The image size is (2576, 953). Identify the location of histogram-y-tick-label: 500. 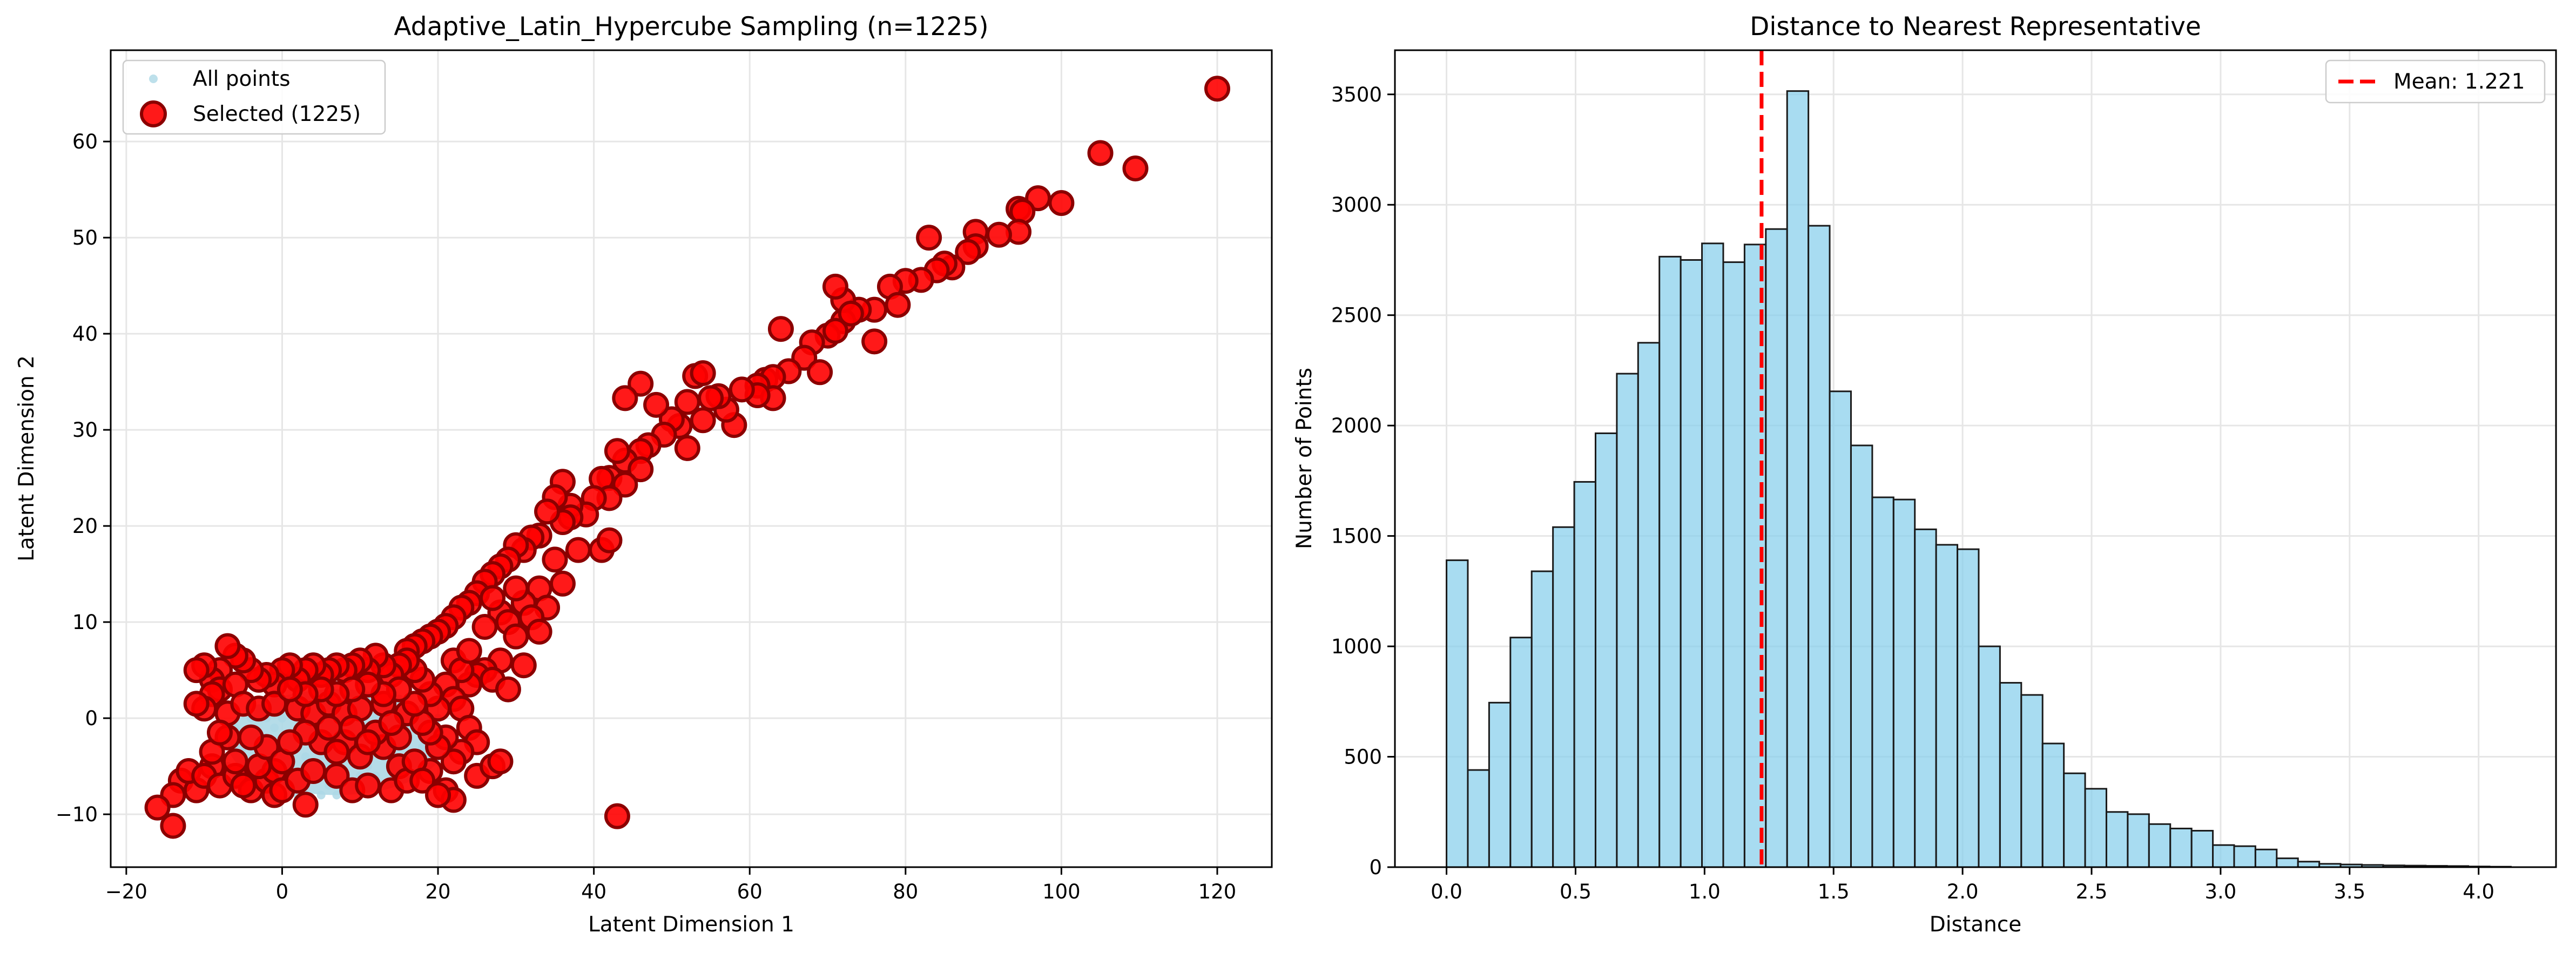
(1363, 757).